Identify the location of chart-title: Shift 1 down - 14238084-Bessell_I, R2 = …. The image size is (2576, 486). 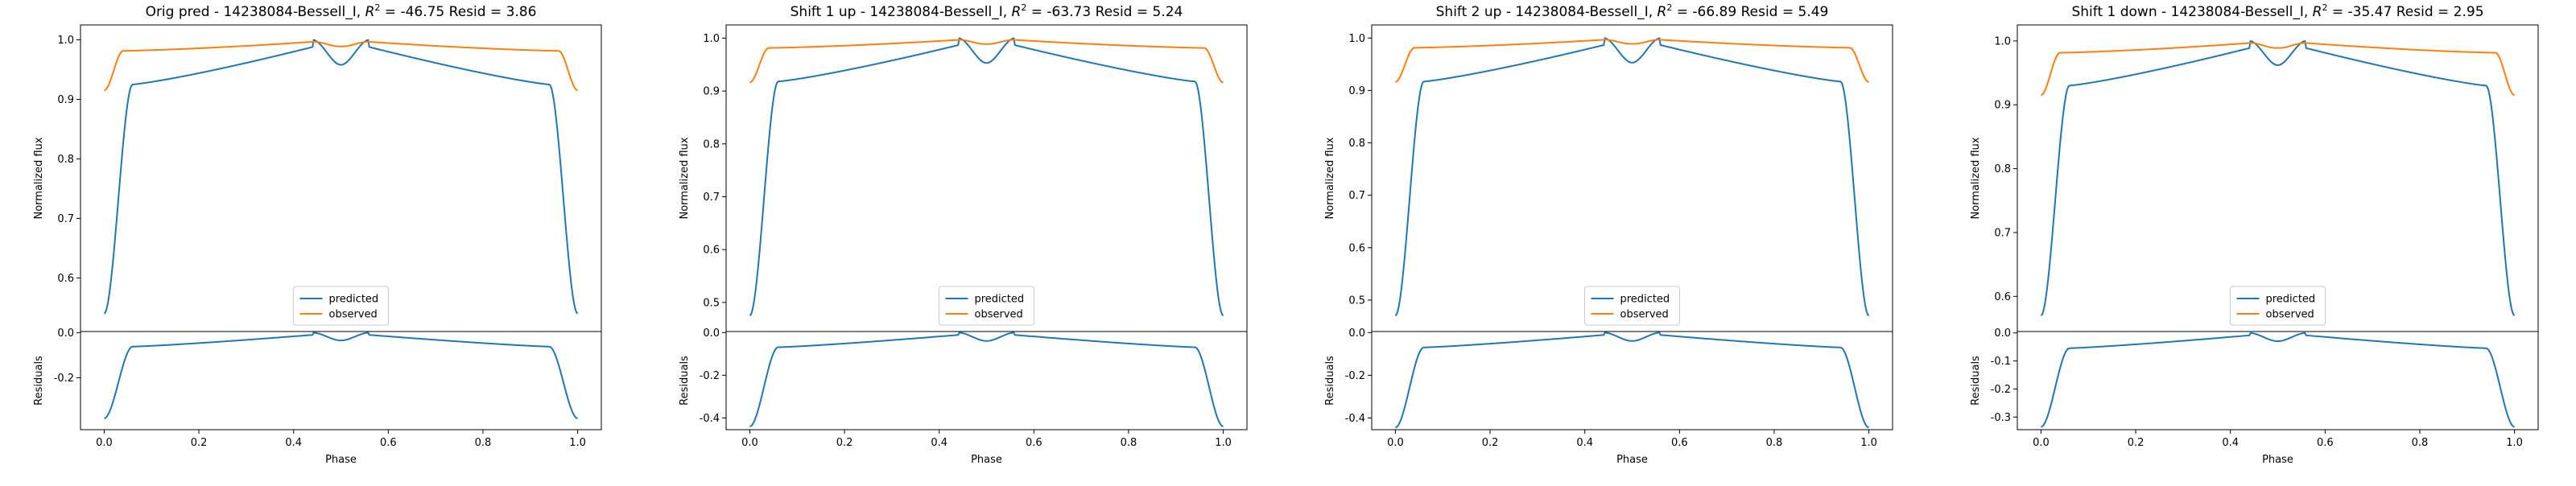
(2277, 11).